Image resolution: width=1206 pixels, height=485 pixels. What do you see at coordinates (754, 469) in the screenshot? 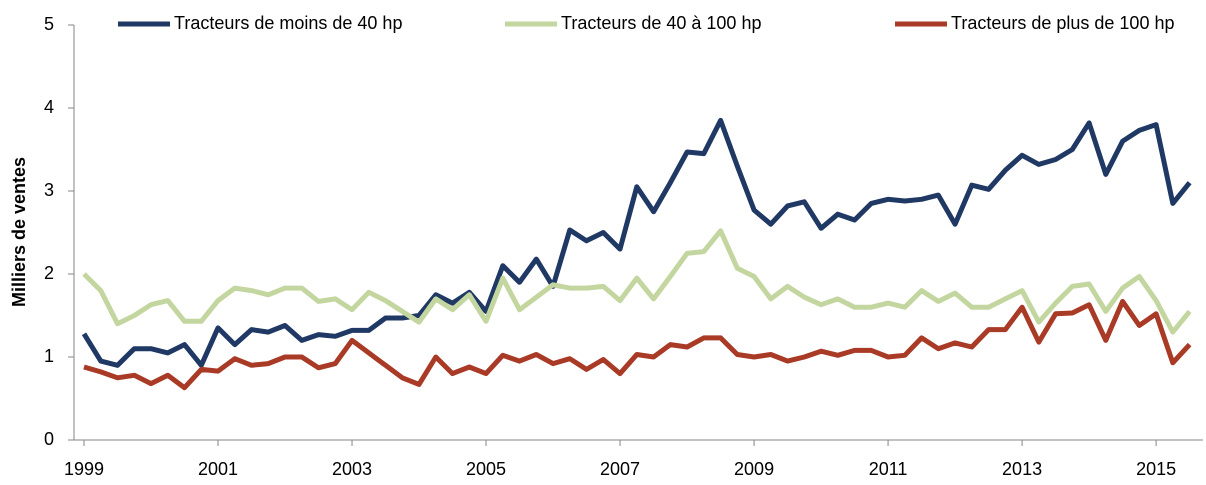
I see `x-tick-label: 2009` at bounding box center [754, 469].